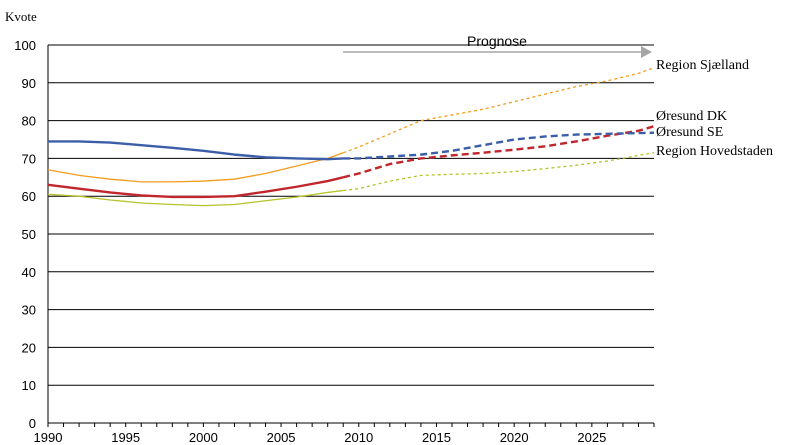 The image size is (808, 445). I want to click on x-tick-label: 2000, so click(203, 437).